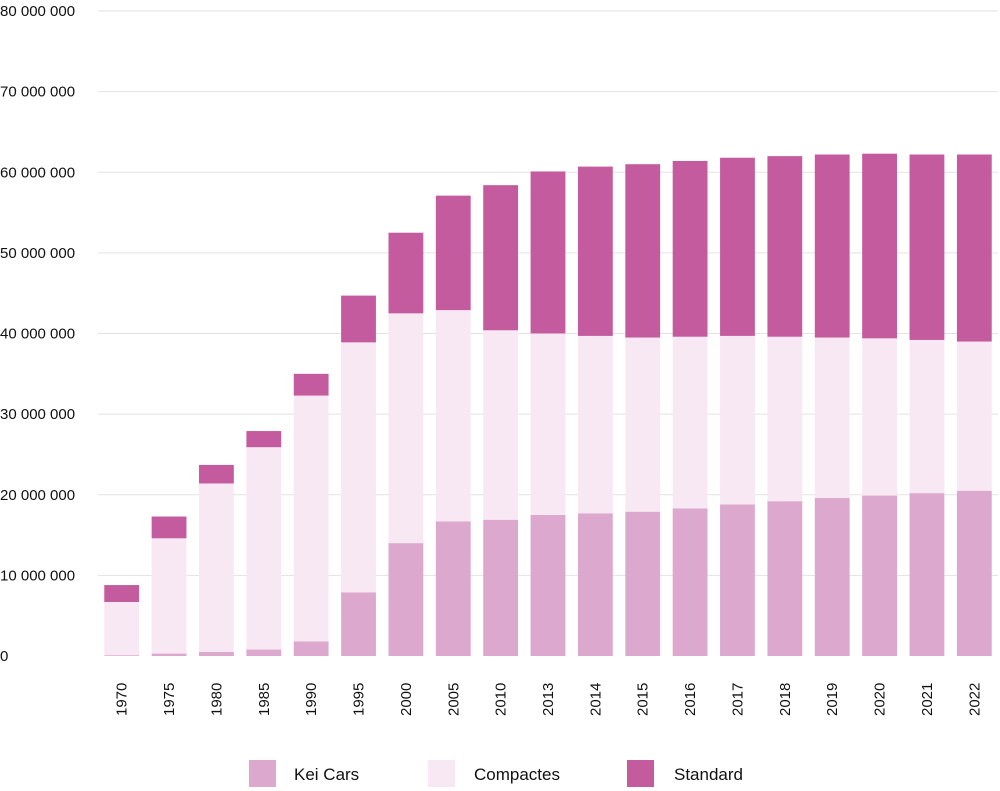 The width and height of the screenshot is (1000, 791). Describe the element at coordinates (927, 416) in the screenshot. I see `bar-compactes-2021` at that location.